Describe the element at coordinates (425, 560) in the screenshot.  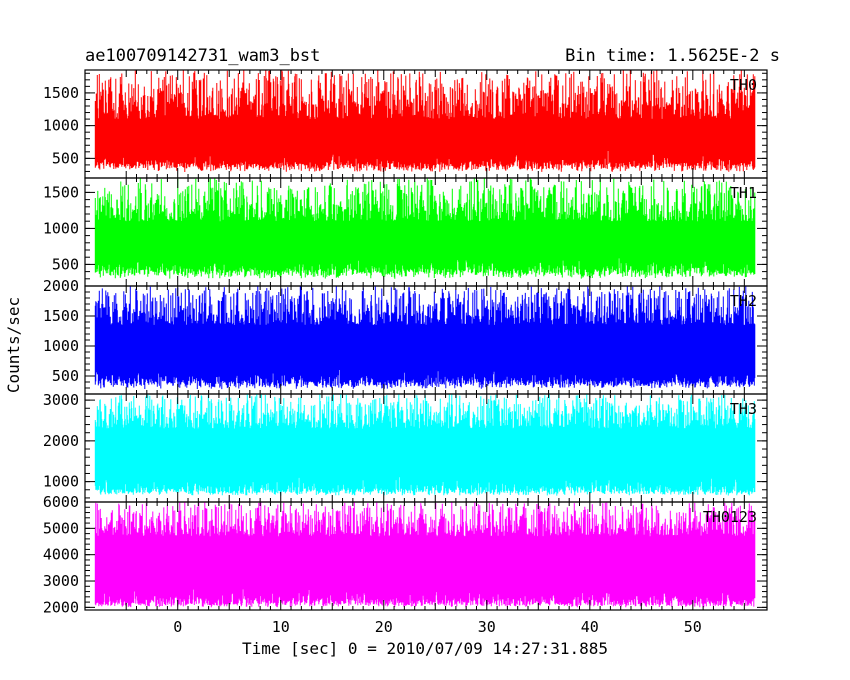
I see `series-core-th0123` at that location.